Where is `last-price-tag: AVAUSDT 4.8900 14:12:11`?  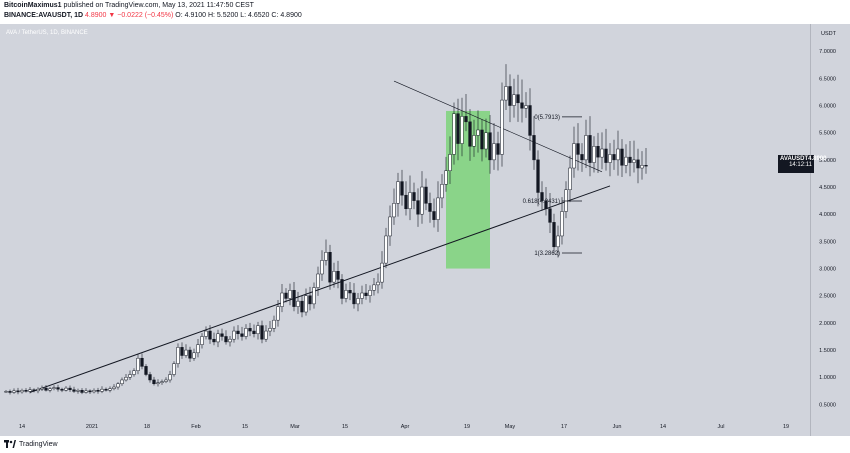
last-price-tag: AVAUSDT 4.8900 14:12:11 is located at coordinates (802, 164).